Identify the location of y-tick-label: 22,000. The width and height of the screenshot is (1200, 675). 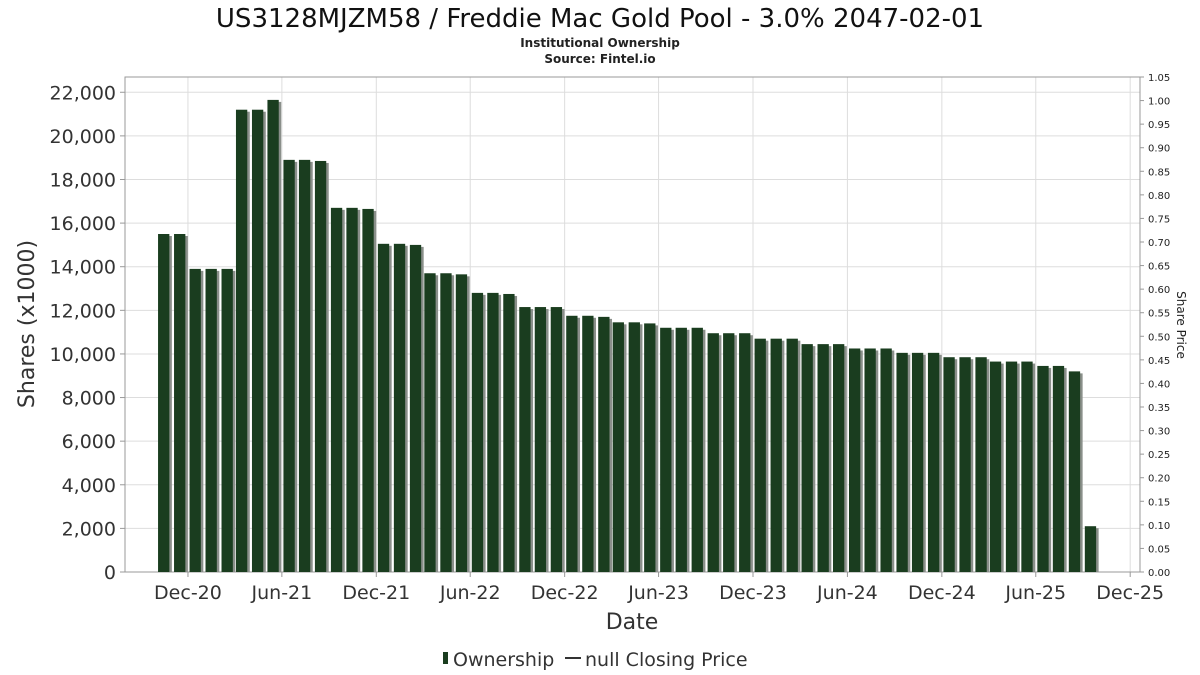
(83, 93).